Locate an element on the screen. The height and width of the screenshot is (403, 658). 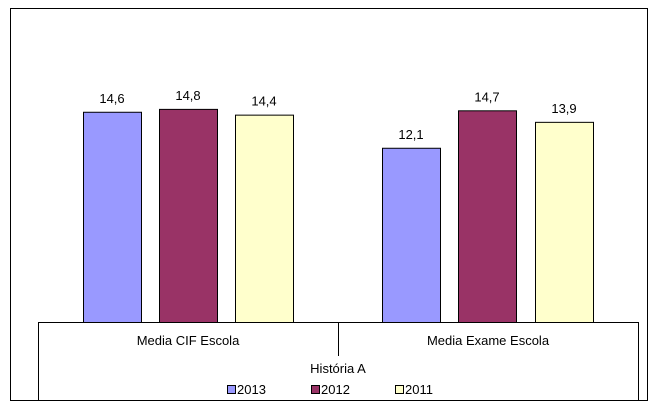
legend-key-2012 is located at coordinates (315, 389).